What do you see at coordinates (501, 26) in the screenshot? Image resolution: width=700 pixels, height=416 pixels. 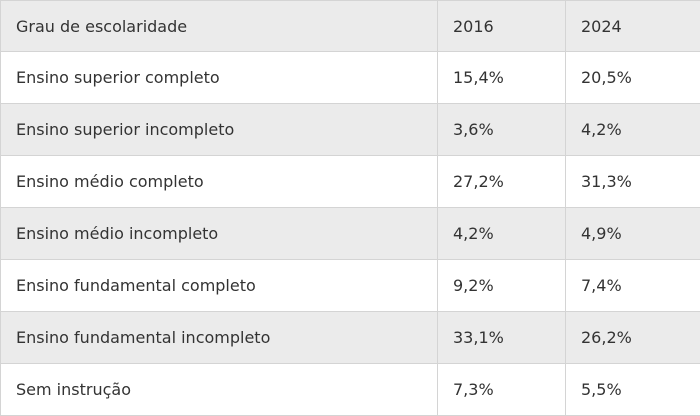 I see `header-cell: 2016` at bounding box center [501, 26].